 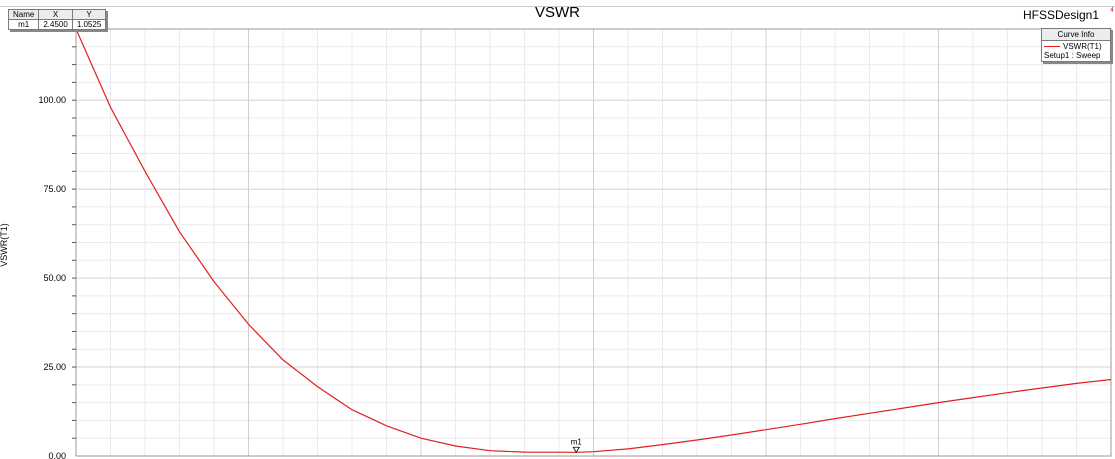 I want to click on marker-table: Name X Y m1 2.4500 1.0525, so click(x=57, y=19).